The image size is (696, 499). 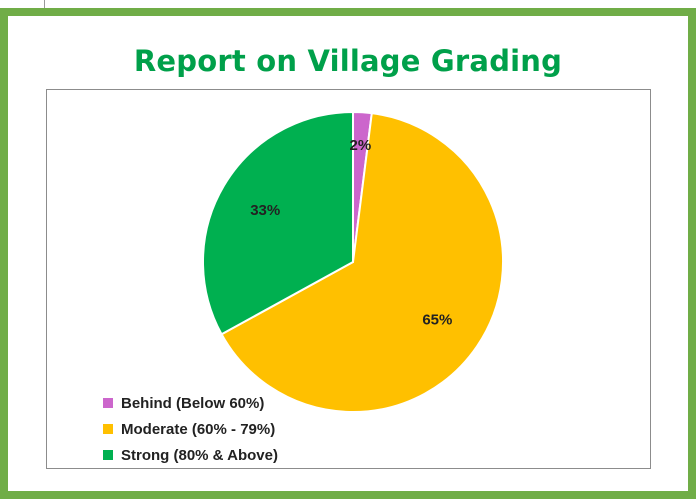 What do you see at coordinates (278, 223) in the screenshot?
I see `pie-slice-strong` at bounding box center [278, 223].